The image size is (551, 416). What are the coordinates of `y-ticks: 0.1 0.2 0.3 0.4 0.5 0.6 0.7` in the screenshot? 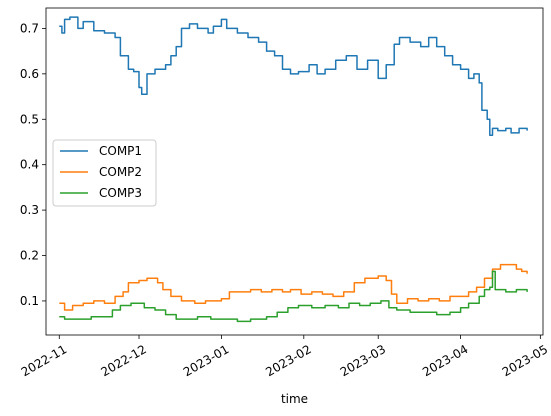 It's located at (33, 164).